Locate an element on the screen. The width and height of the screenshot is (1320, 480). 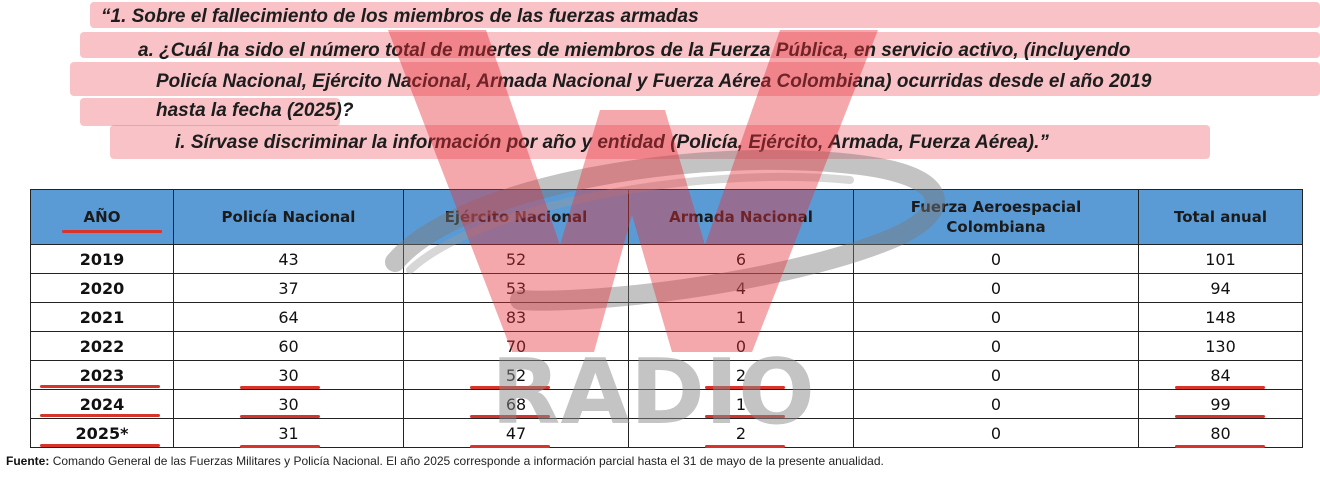
cell-armada: 0 is located at coordinates (741, 346).